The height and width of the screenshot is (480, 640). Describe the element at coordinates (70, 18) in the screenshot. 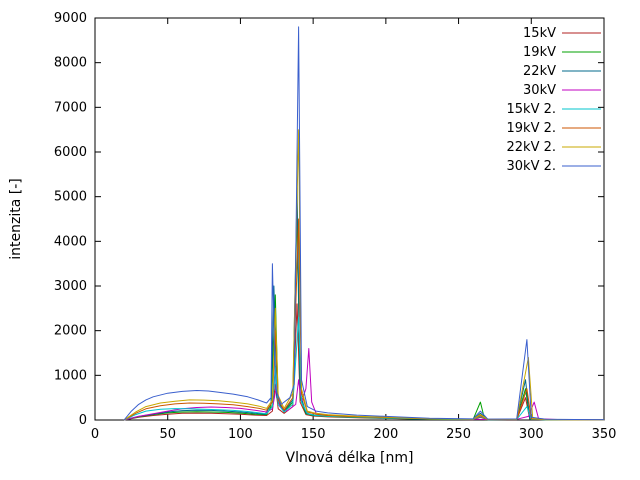

I see `y-tick-label: 9000` at that location.